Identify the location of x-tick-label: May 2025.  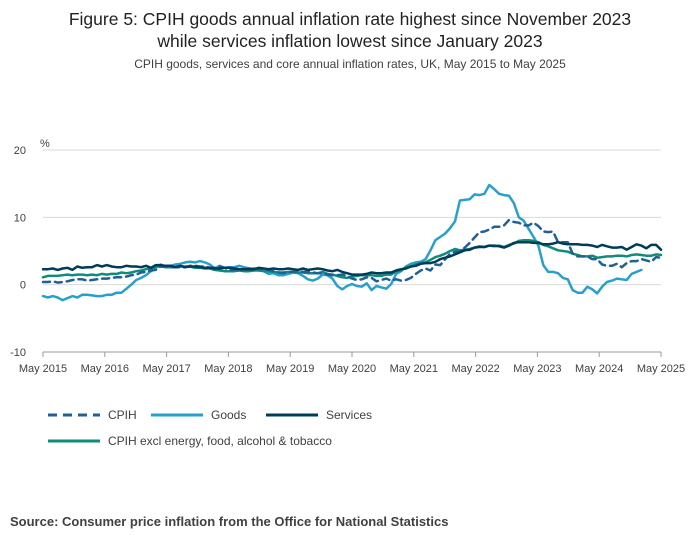
(661, 369).